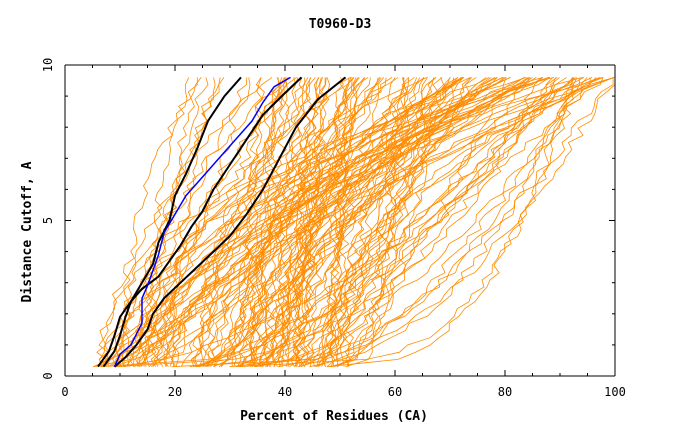  I want to click on chart-title: T0960-D3, so click(340, 24).